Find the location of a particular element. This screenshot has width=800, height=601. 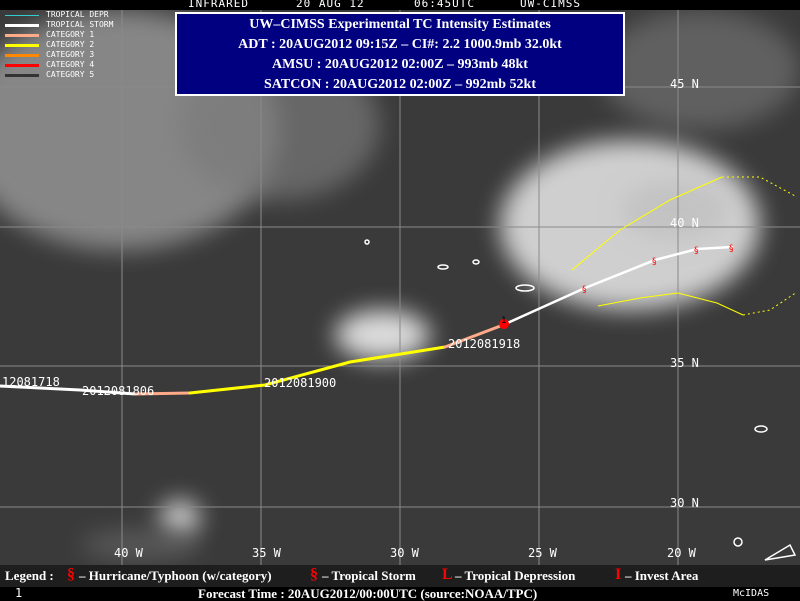

channel: INFRARED is located at coordinates (218, 5).